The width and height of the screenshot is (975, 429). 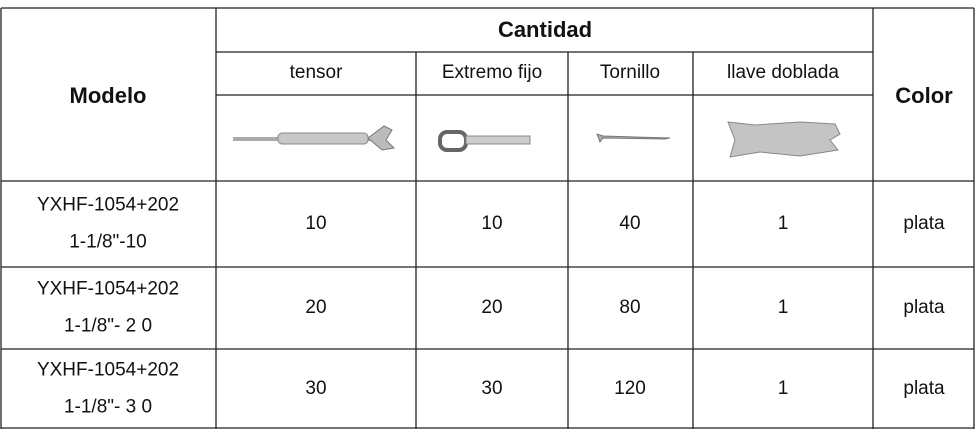 What do you see at coordinates (108, 407) in the screenshot?
I see `model-cell: 1-1/8"- 3 0` at bounding box center [108, 407].